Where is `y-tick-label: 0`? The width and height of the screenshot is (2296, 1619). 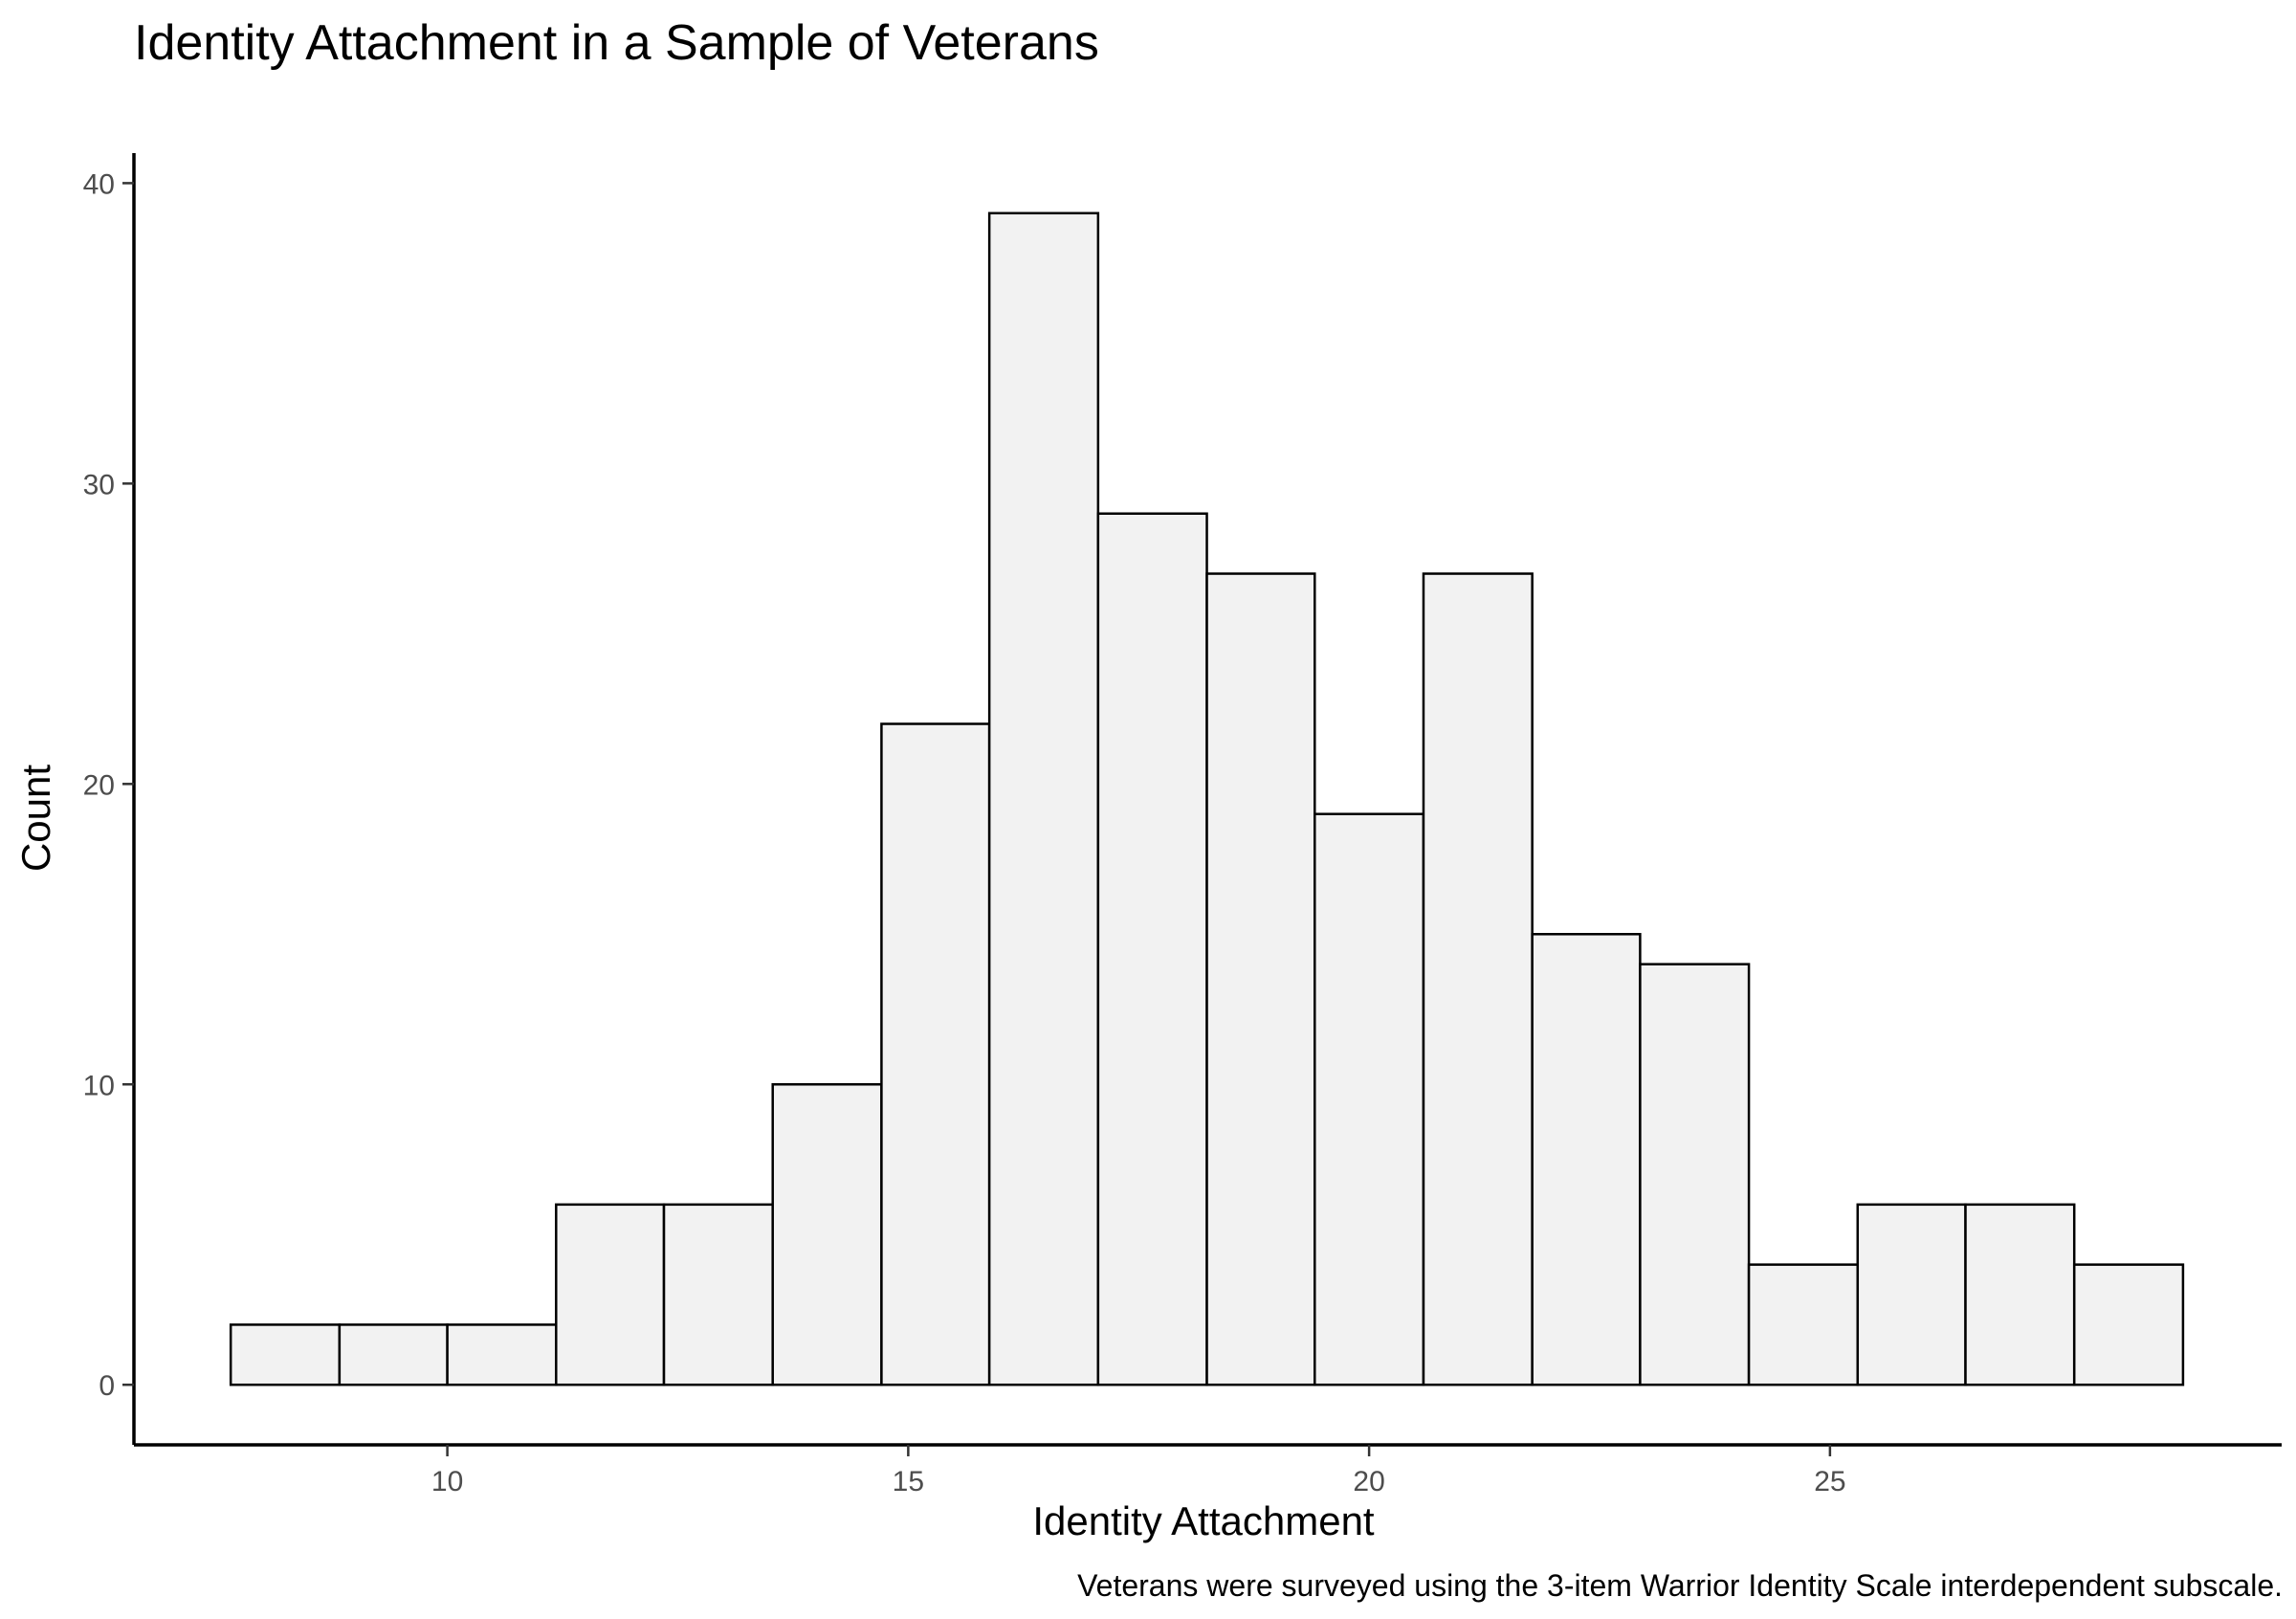
y-tick-label: 0 is located at coordinates (107, 1386).